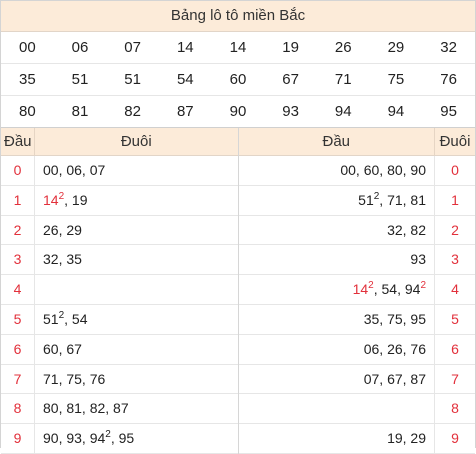 The height and width of the screenshot is (454, 476). Describe the element at coordinates (406, 229) in the screenshot. I see `value-number: 32, 82` at that location.